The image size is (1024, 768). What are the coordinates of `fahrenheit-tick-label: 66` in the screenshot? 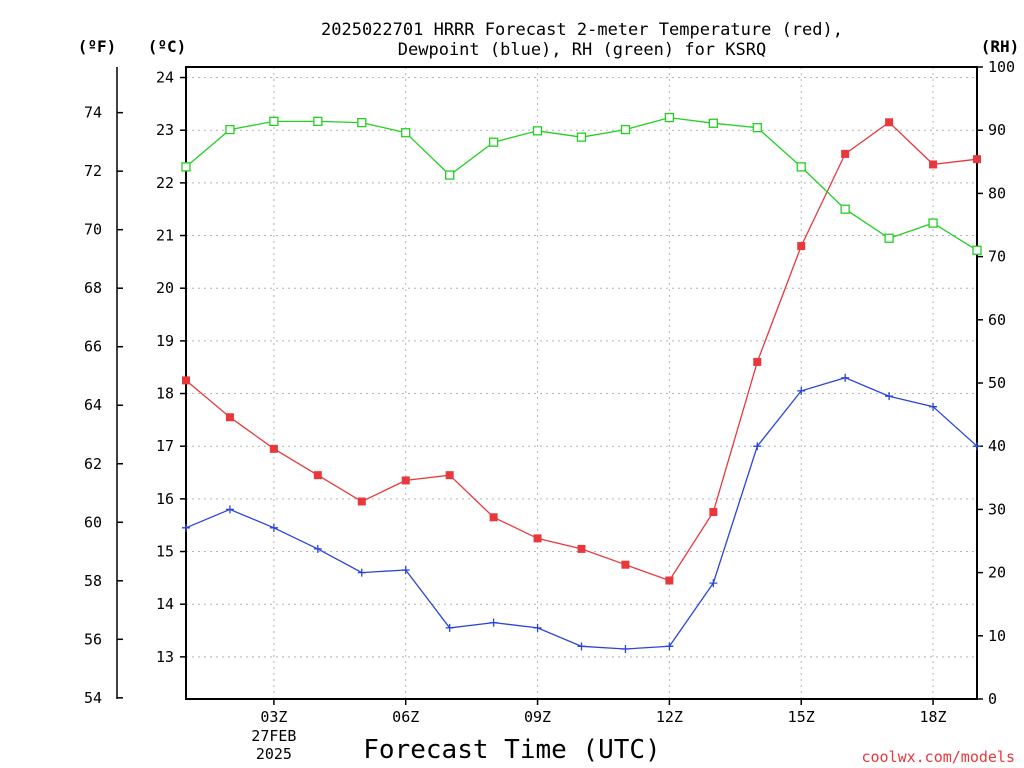 It's located at (93, 347).